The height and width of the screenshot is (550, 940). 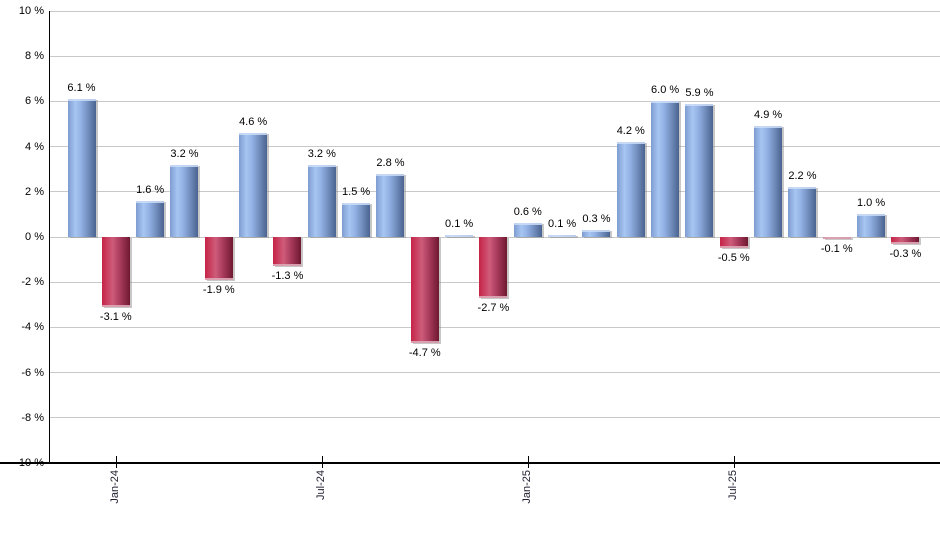 What do you see at coordinates (32, 282) in the screenshot?
I see `y-axis-tick-label: -2 %` at bounding box center [32, 282].